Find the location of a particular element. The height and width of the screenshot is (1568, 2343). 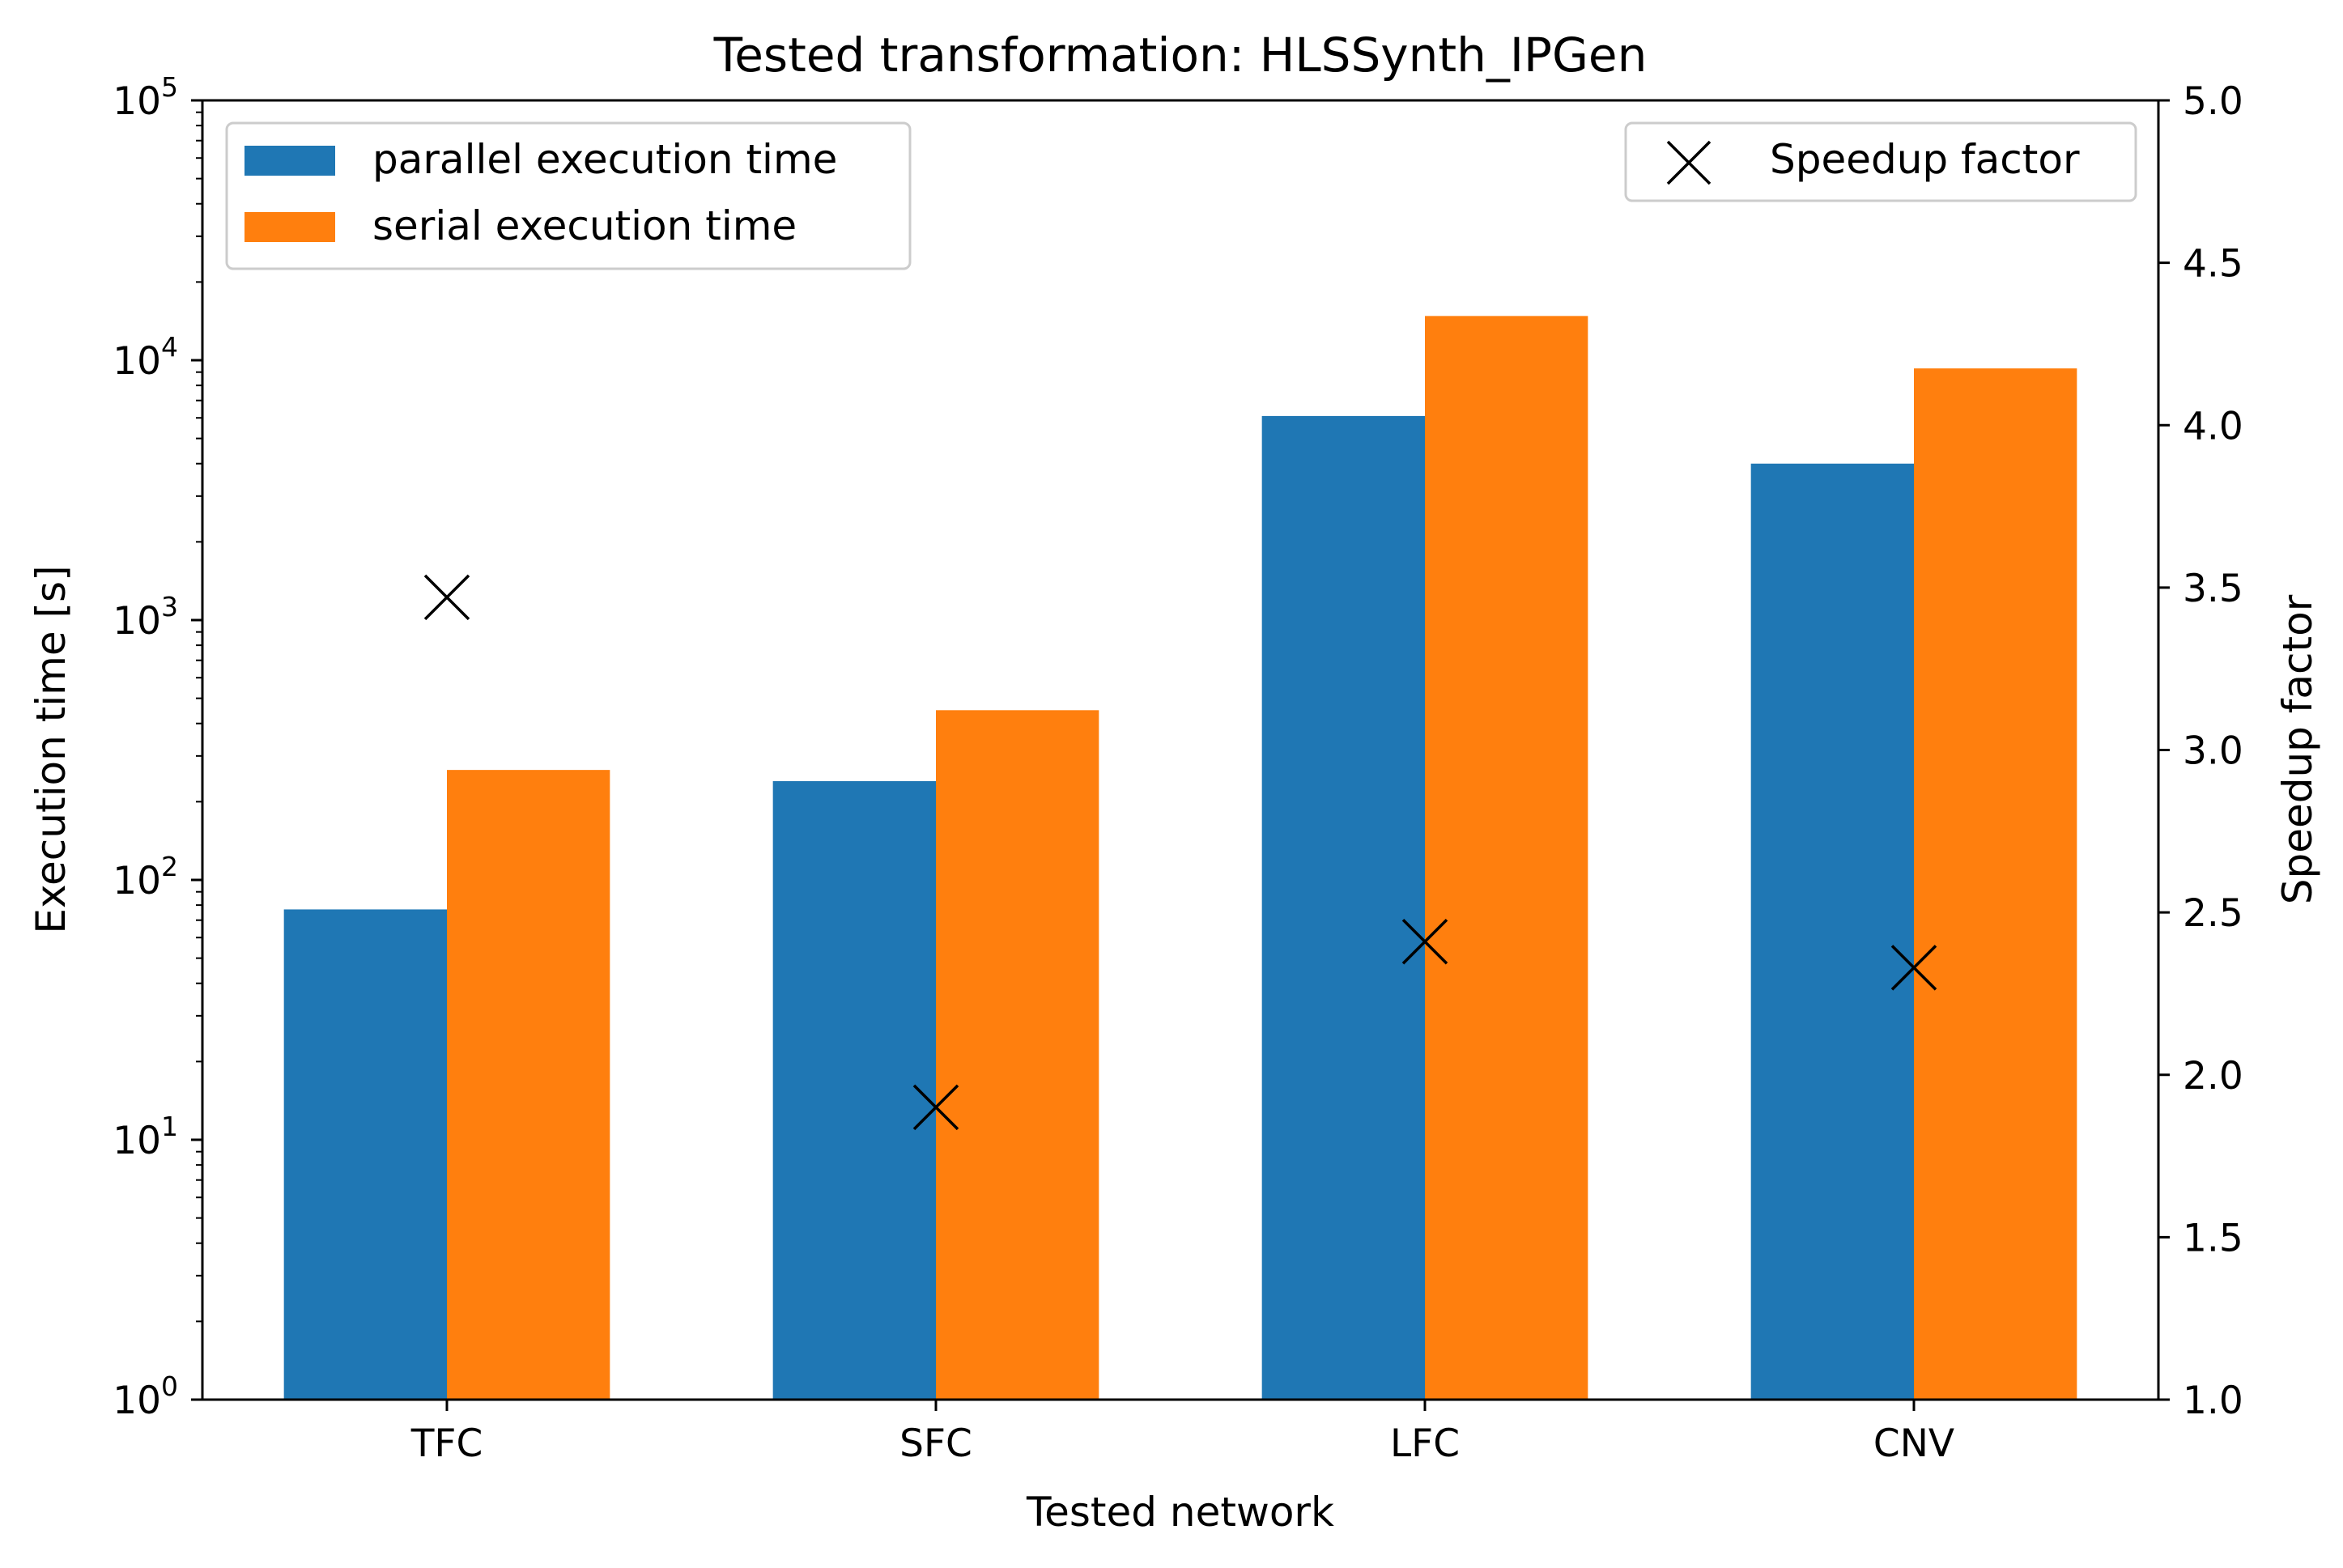

x-axis-title: Tested network is located at coordinates (1180, 1512).